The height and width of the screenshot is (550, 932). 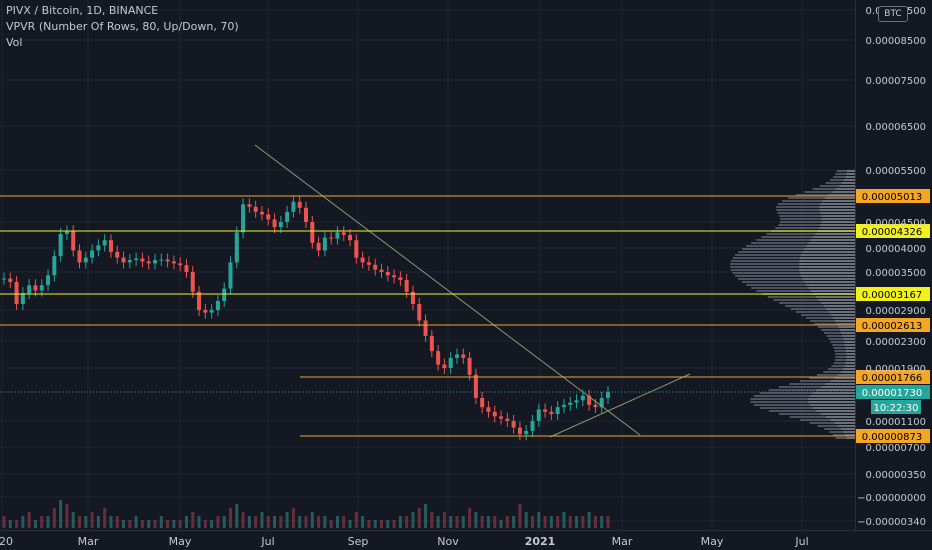 What do you see at coordinates (82, 10) in the screenshot?
I see `symbol-title: PIVX / Bitcoin, 1D, BINANCE` at bounding box center [82, 10].